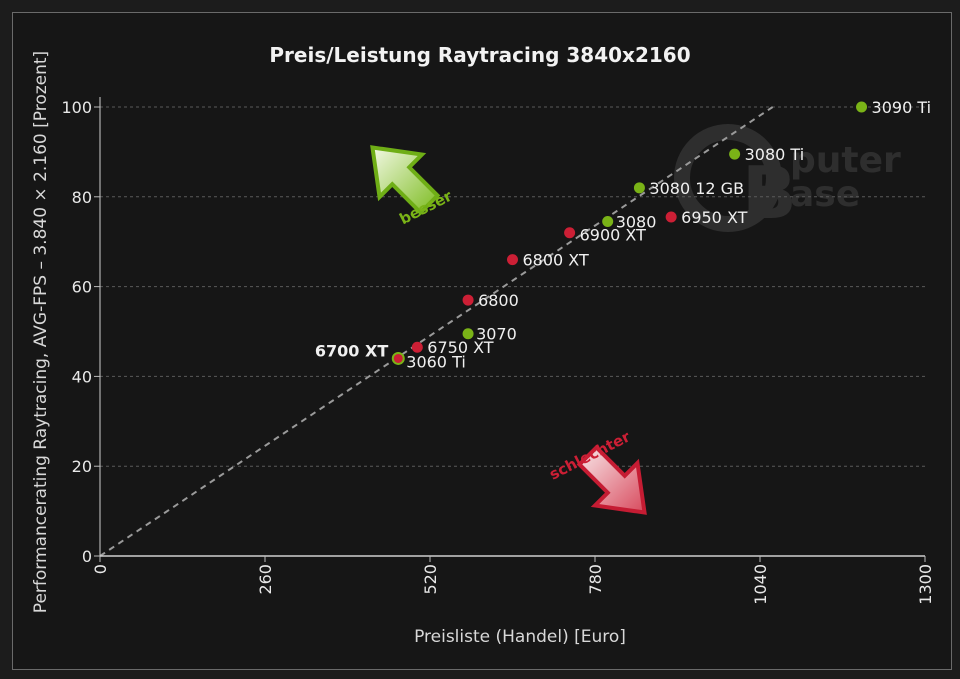  Describe the element at coordinates (496, 334) in the screenshot. I see `label-3070: 3070` at that location.